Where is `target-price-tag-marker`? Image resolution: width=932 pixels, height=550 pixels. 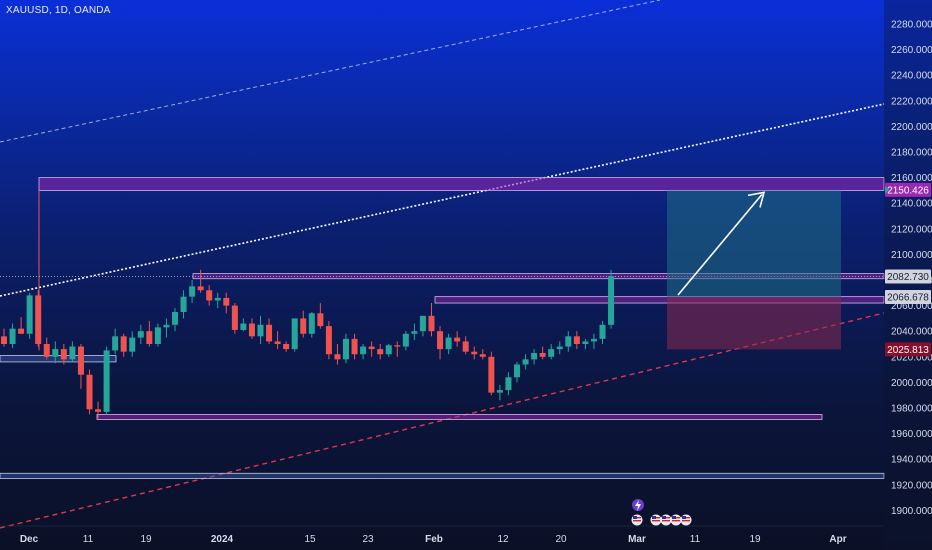
target-price-tag-marker is located at coordinates (887, 189).